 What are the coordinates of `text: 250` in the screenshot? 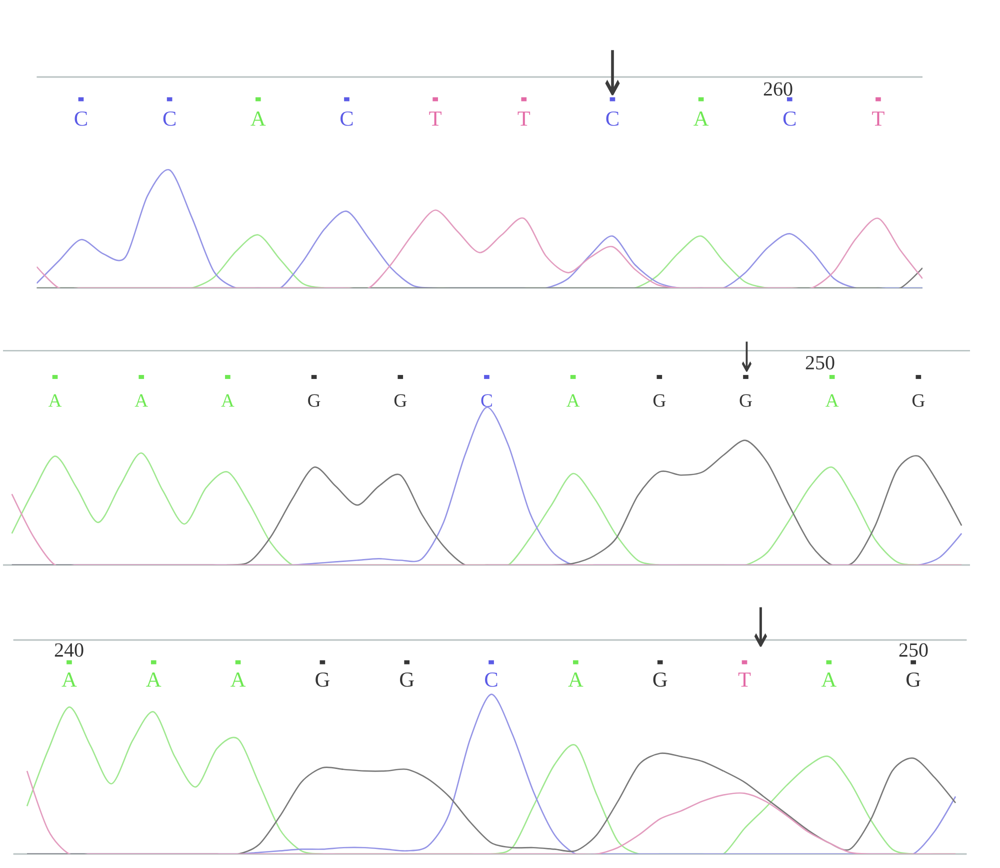 It's located at (820, 363).